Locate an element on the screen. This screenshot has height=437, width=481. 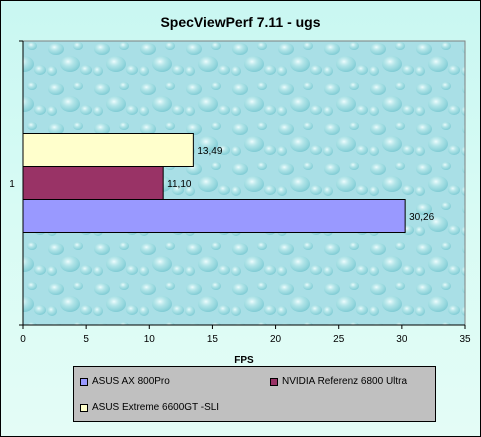
legend-label: ASUS AX 800Pro is located at coordinates (131, 381).